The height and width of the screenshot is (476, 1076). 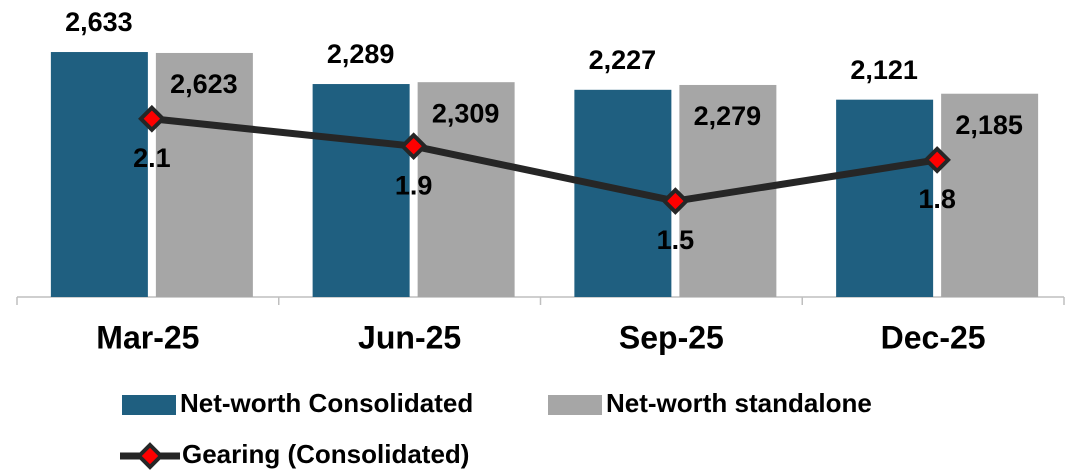 What do you see at coordinates (361, 54) in the screenshot?
I see `data-label: 2,289` at bounding box center [361, 54].